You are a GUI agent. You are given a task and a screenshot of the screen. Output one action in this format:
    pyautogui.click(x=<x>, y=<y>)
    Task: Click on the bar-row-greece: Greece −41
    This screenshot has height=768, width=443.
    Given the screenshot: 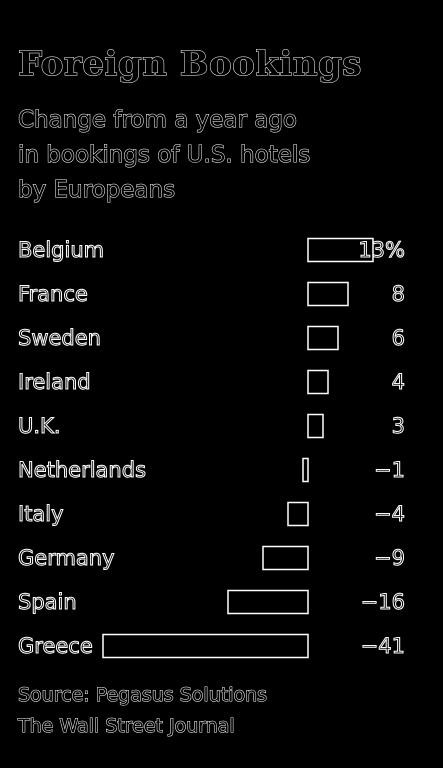 What is the action you would take?
    pyautogui.click(x=212, y=646)
    